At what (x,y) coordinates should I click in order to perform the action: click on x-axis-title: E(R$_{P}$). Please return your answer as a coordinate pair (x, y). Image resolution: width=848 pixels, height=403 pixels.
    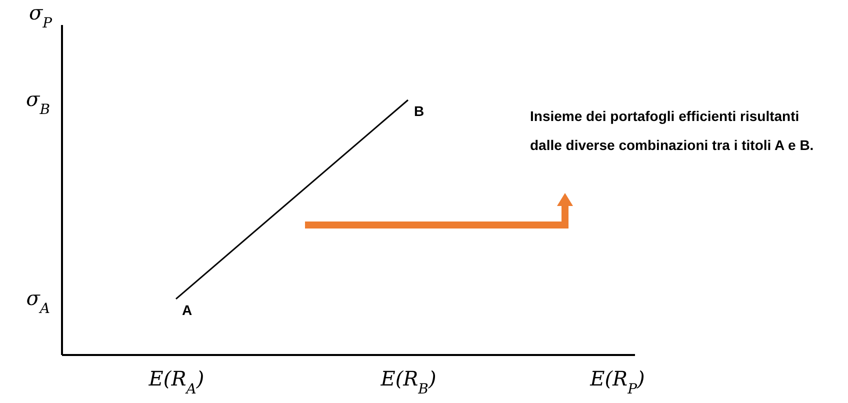
    Looking at the image, I should click on (617, 382).